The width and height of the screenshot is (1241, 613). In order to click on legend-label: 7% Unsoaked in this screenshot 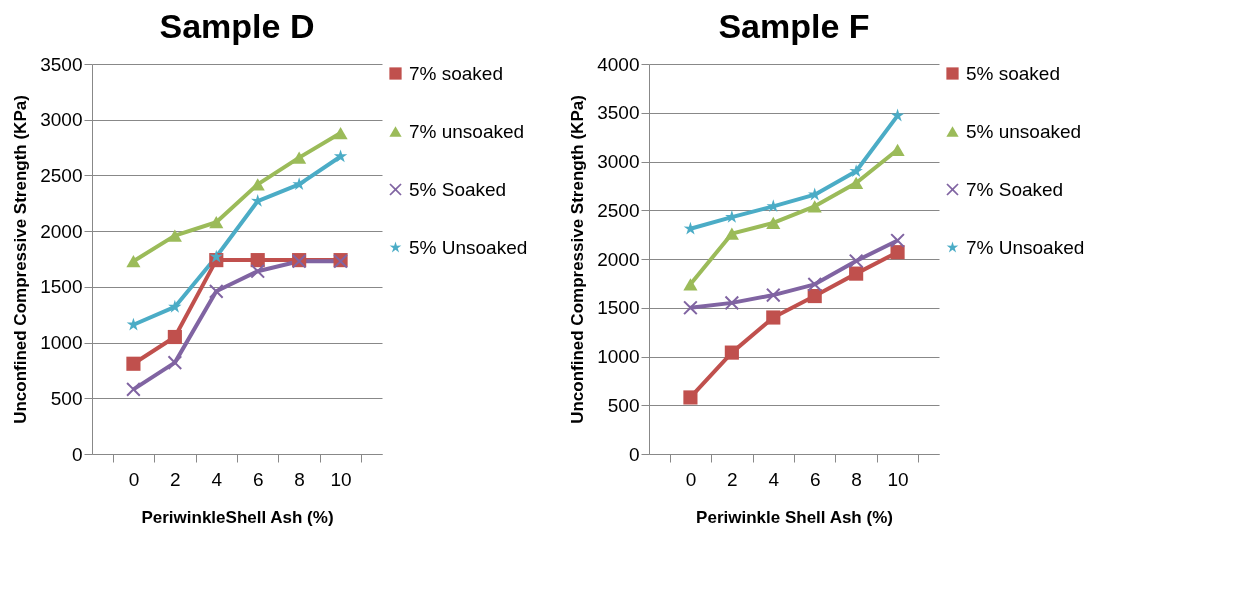, I will do `click(1025, 247)`.